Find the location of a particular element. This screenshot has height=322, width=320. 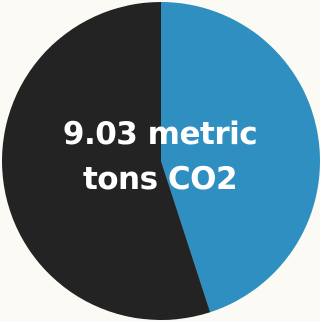

center-label-line-2: tons CO2 is located at coordinates (160, 179).